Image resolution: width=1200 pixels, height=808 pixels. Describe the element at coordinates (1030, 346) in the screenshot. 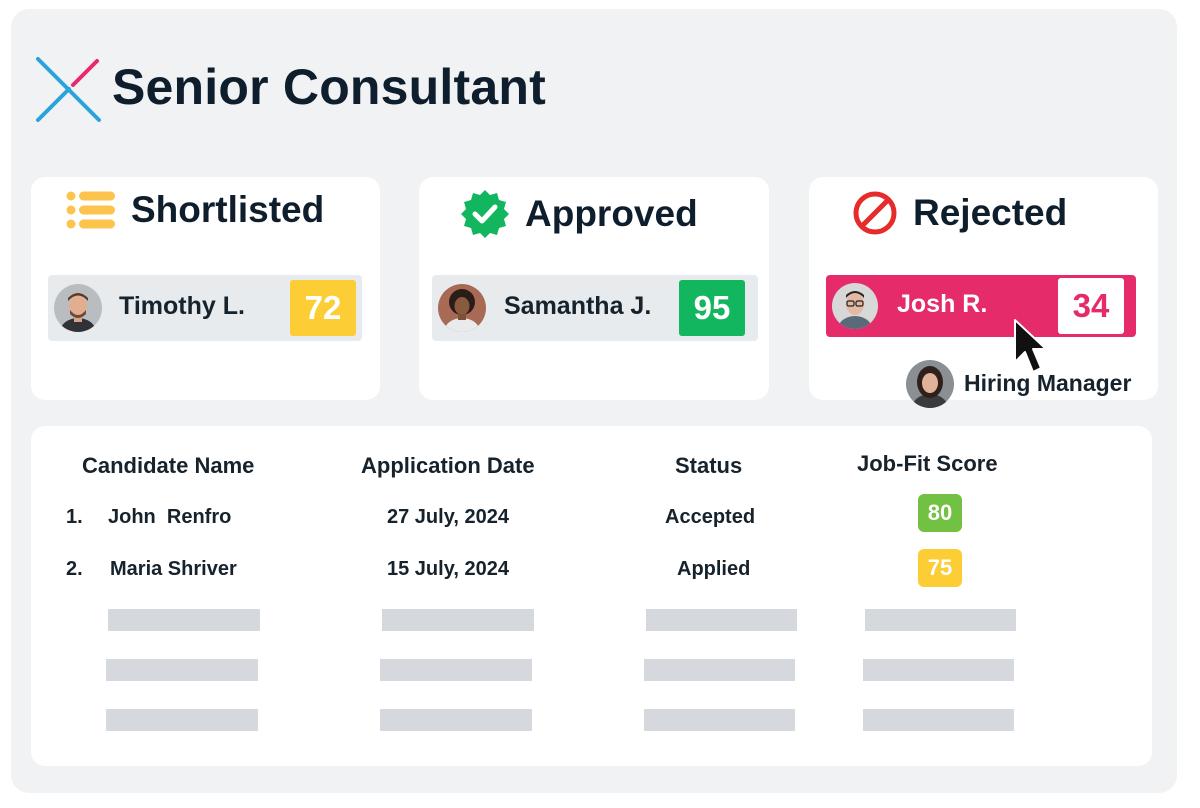

I see `mouse-cursor-icon` at that location.